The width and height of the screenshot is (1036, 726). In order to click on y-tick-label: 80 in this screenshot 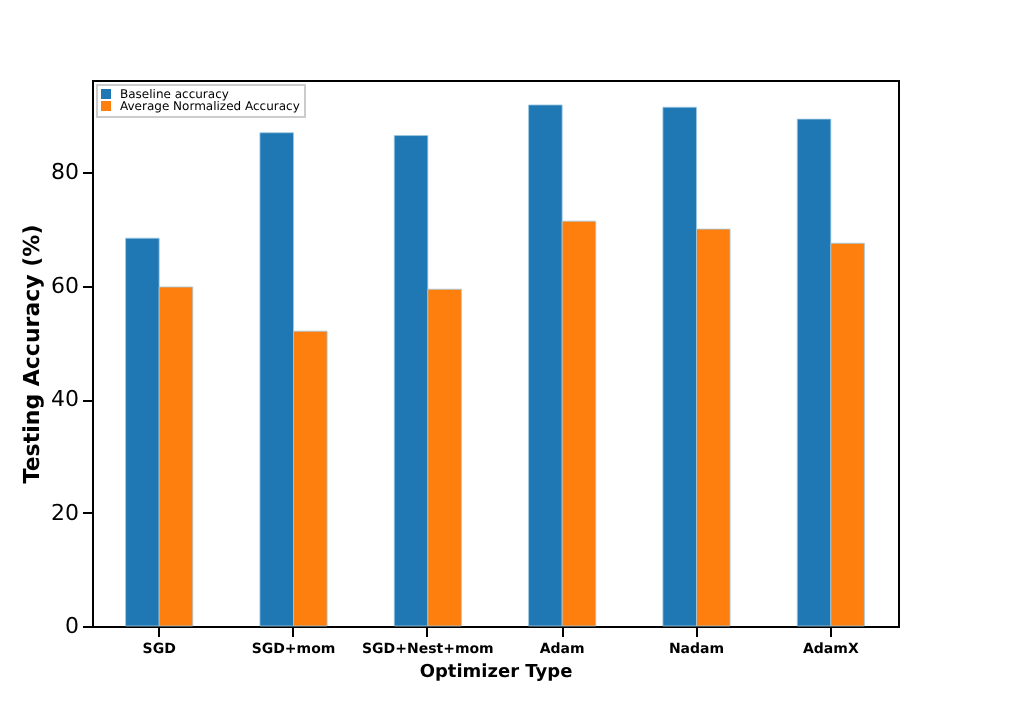, I will do `click(65, 172)`.